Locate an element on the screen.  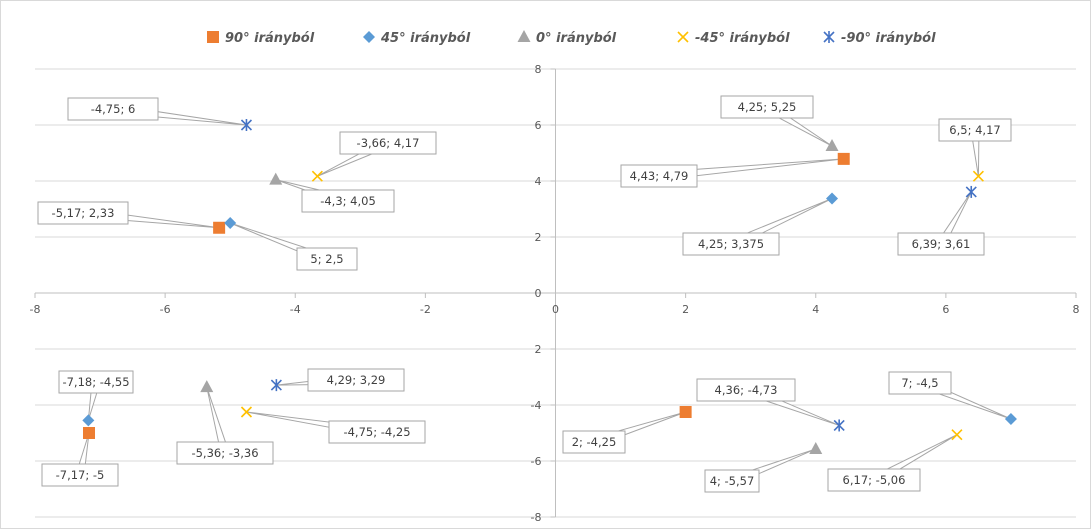
legend-label: -45° irányból is located at coordinates (742, 38).